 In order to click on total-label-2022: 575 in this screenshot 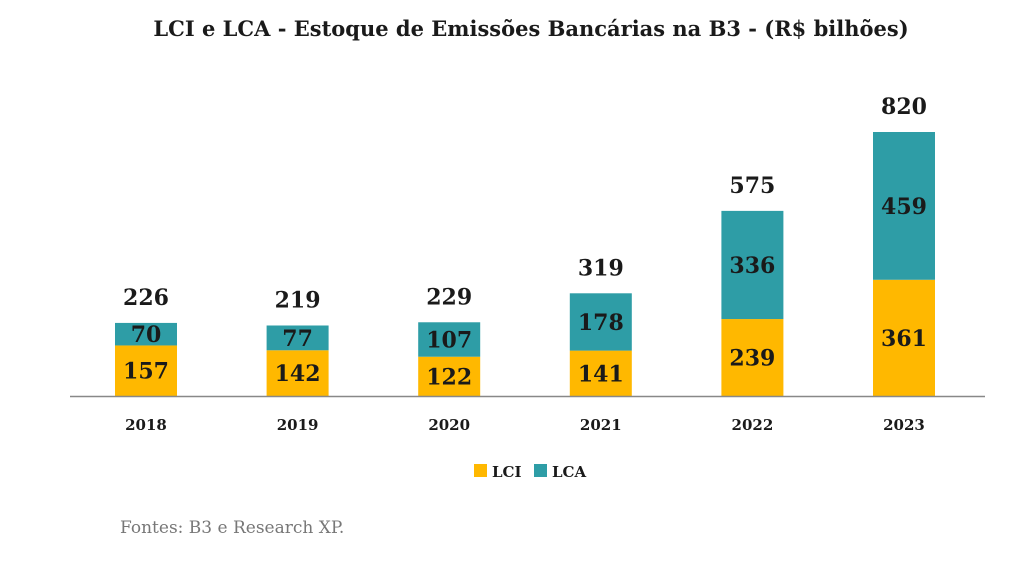, I will do `click(752, 186)`.